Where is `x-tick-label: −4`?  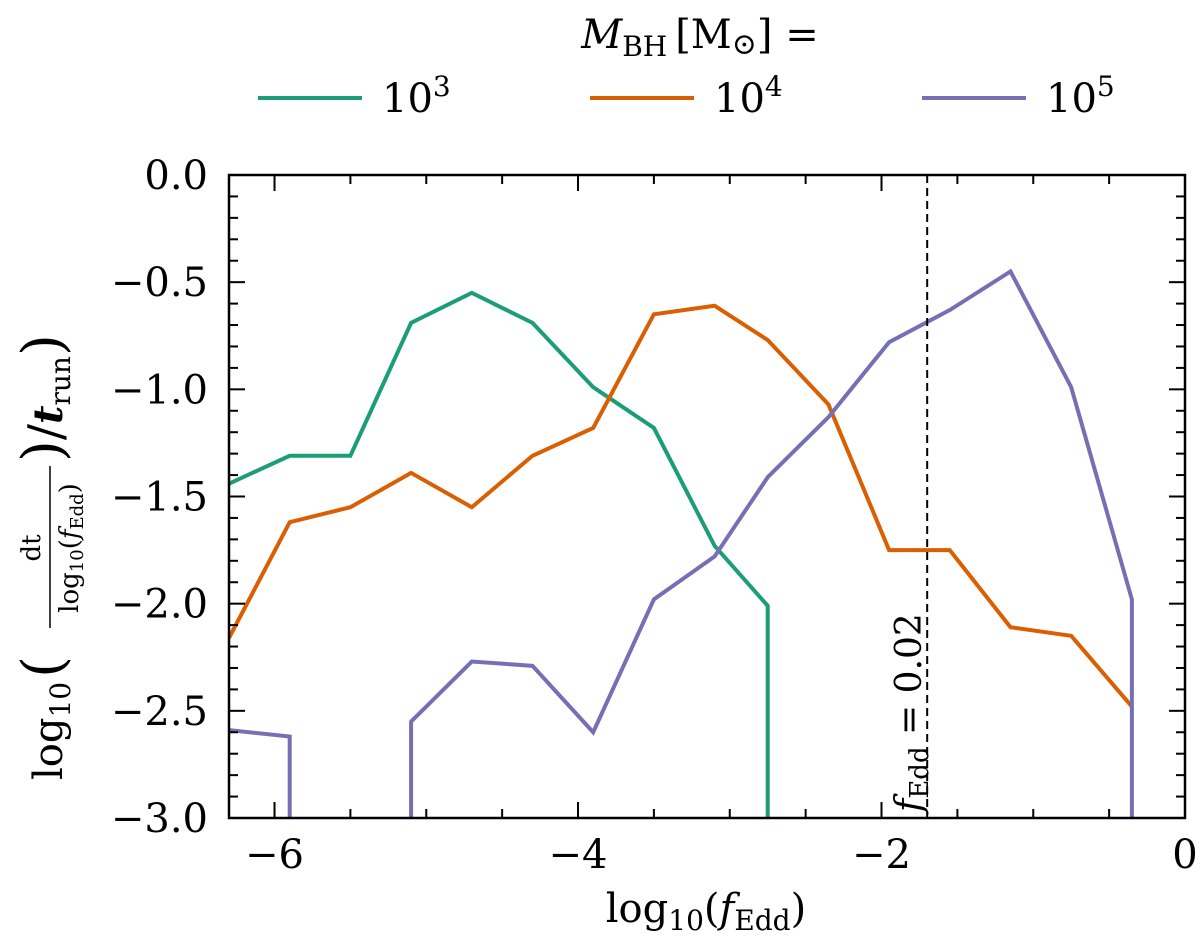 x-tick-label: −4 is located at coordinates (578, 855).